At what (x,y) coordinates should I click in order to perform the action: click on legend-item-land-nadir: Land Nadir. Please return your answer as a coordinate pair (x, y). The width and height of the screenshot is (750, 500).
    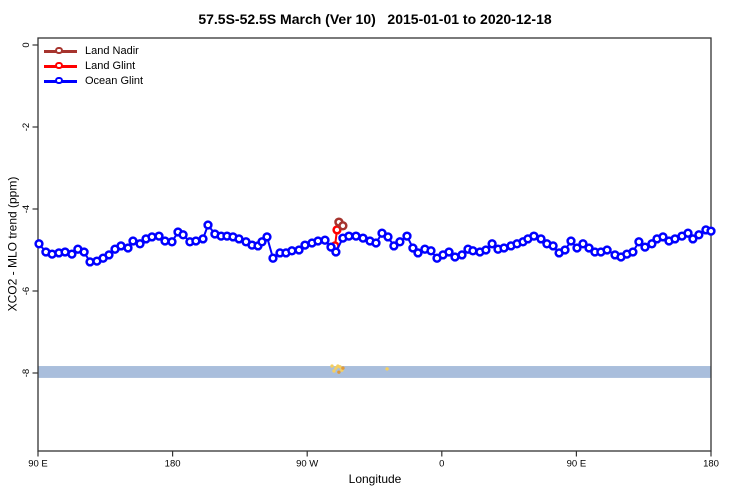
    Looking at the image, I should click on (93, 51).